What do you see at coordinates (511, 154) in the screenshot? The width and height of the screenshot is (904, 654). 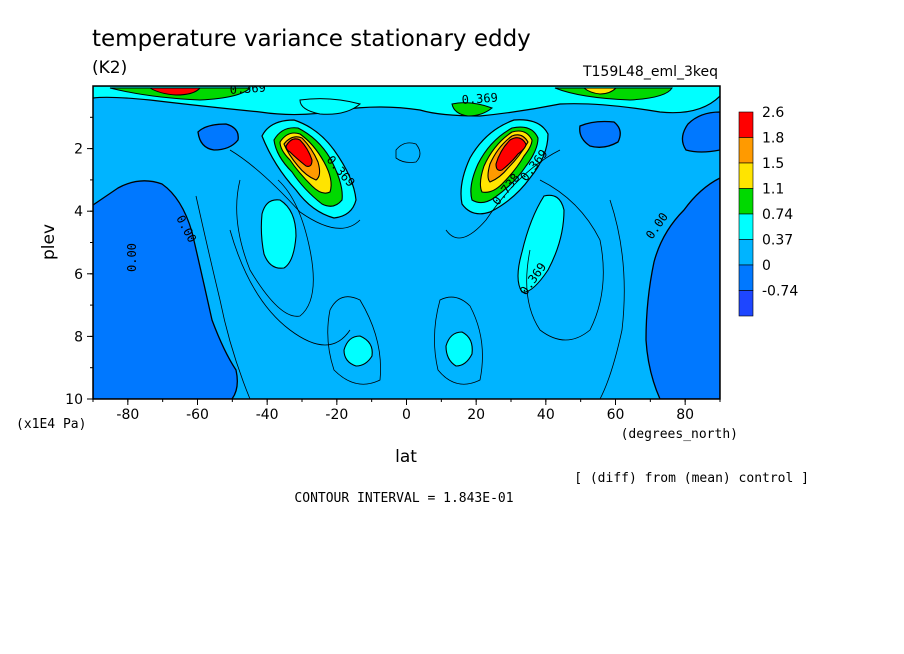 I see `north-jet-red` at bounding box center [511, 154].